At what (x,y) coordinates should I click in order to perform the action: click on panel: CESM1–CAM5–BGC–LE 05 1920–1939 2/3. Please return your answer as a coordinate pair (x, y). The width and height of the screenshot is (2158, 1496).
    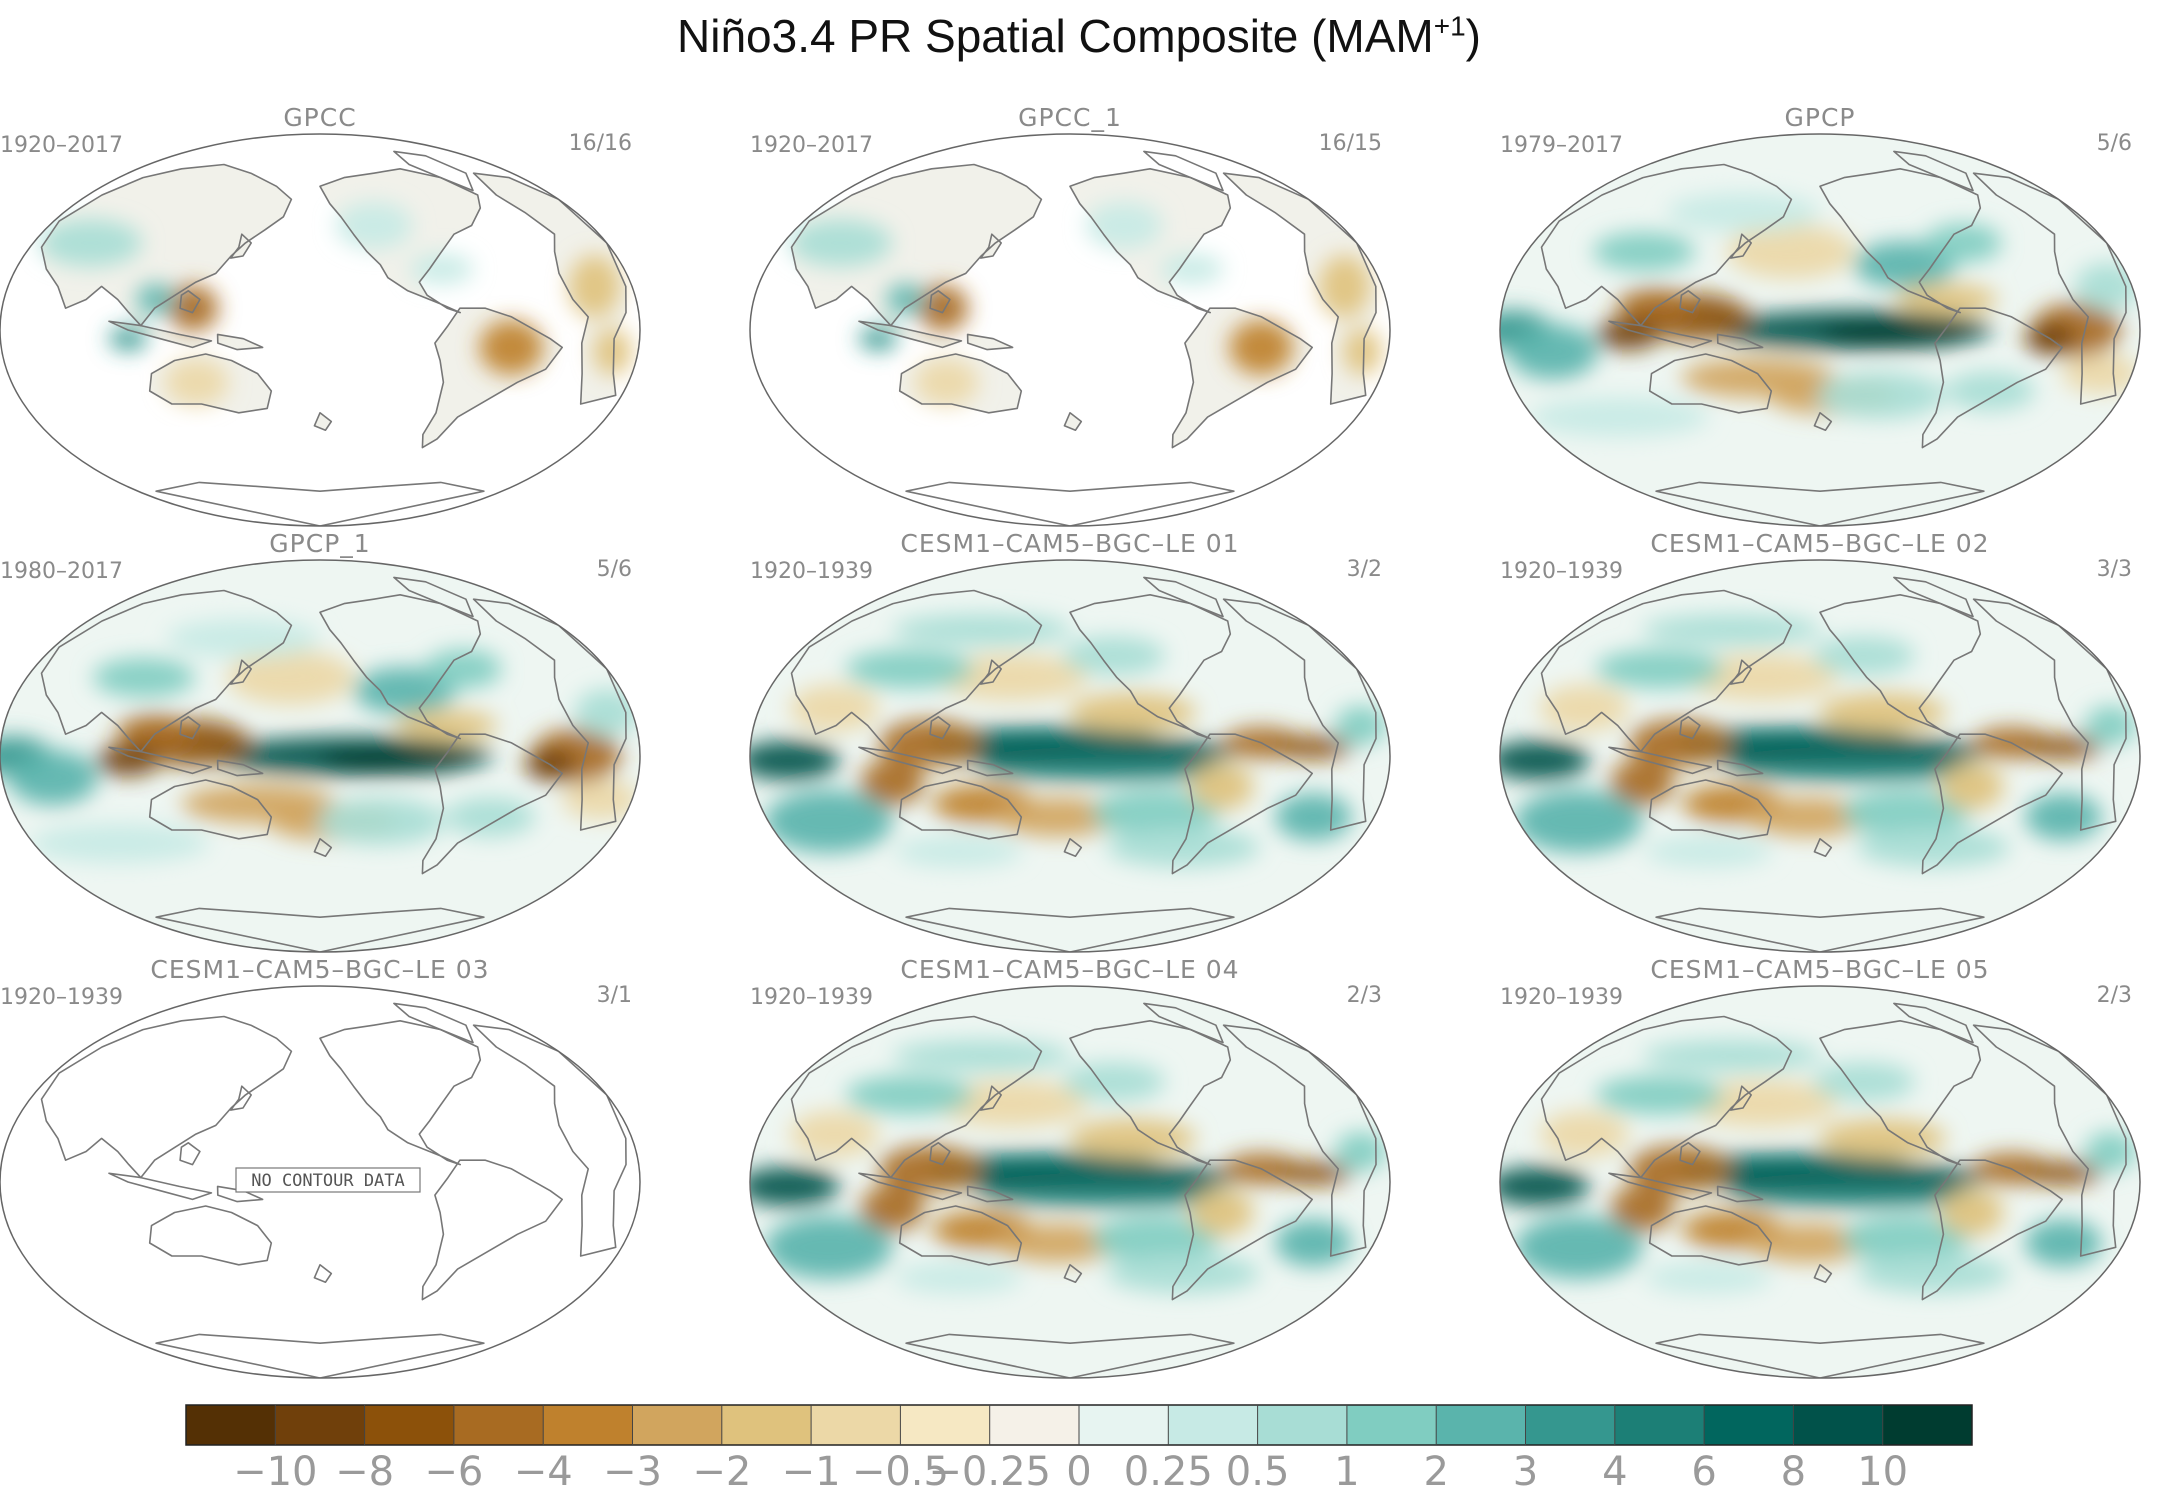
    Looking at the image, I should click on (1820, 1167).